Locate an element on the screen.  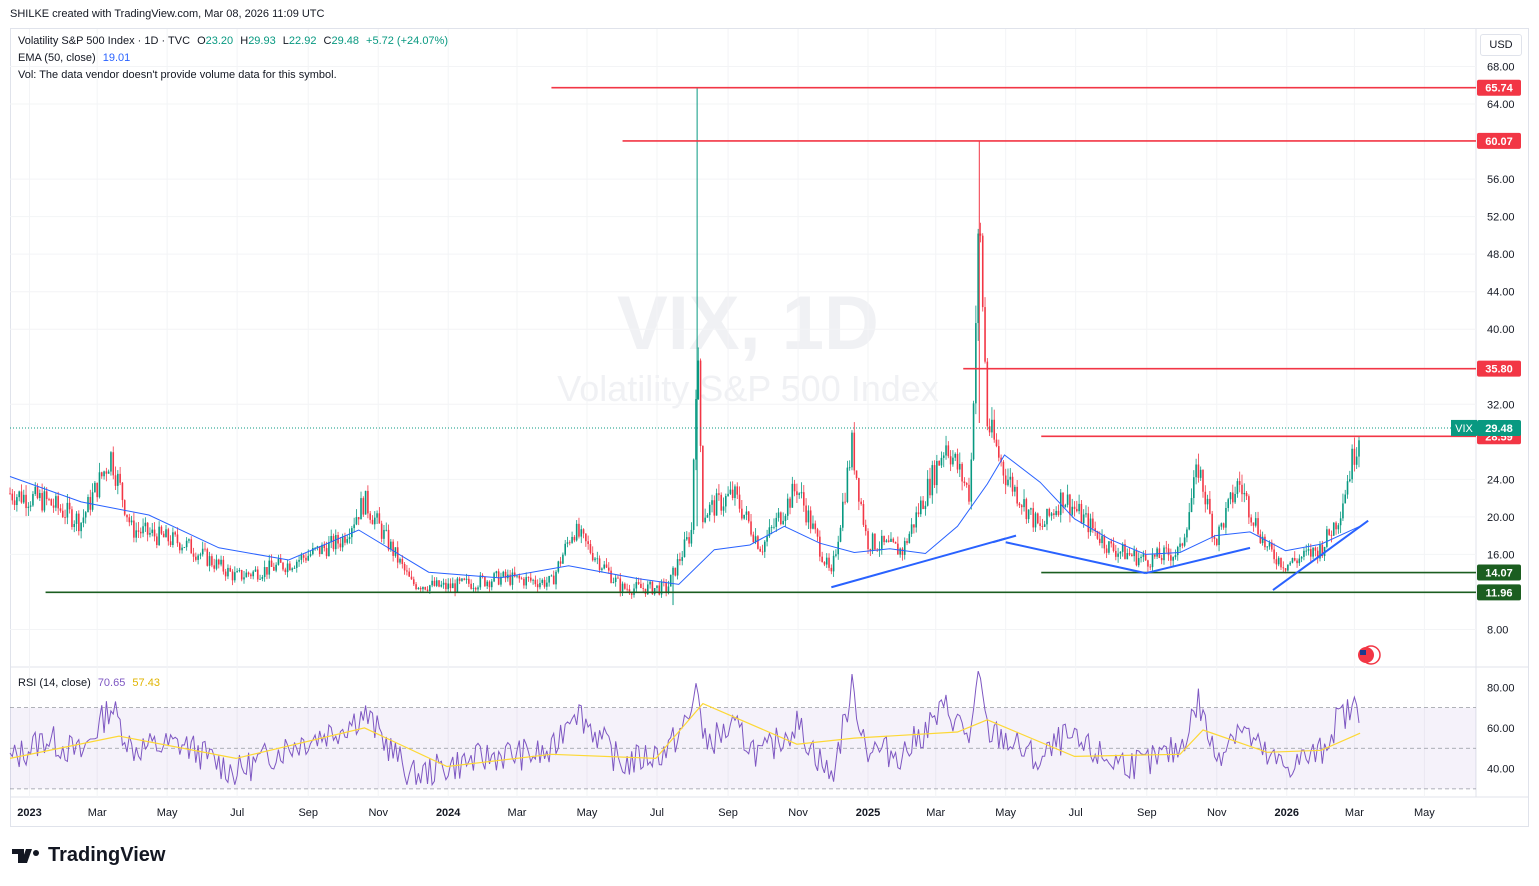
legend-change: +5.72 (+24.07%) is located at coordinates (407, 41).